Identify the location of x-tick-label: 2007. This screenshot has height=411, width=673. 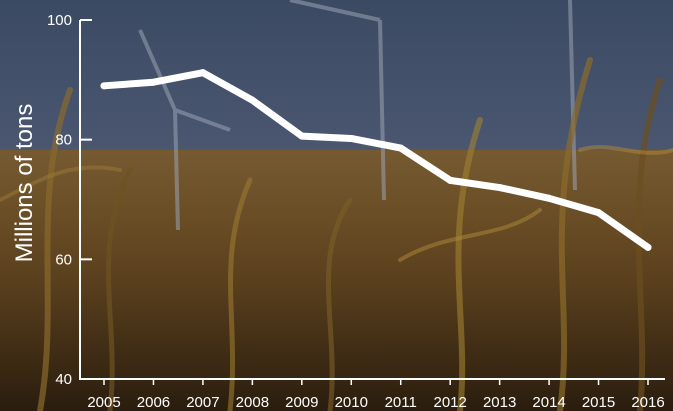
(202, 402).